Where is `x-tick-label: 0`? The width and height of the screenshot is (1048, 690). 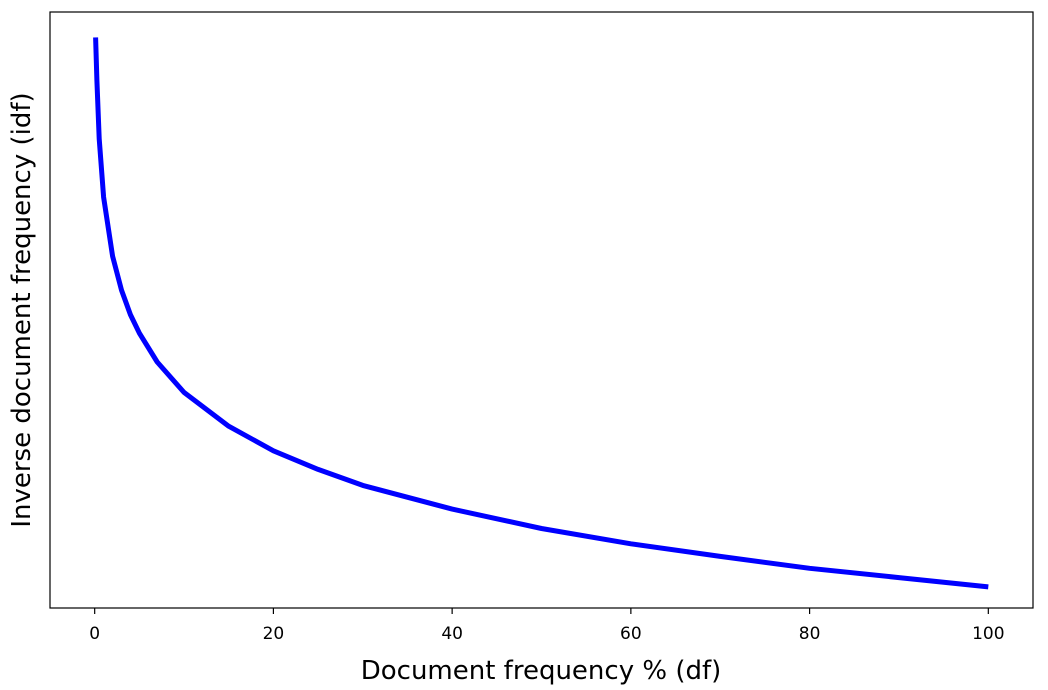 x-tick-label: 0 is located at coordinates (94, 634).